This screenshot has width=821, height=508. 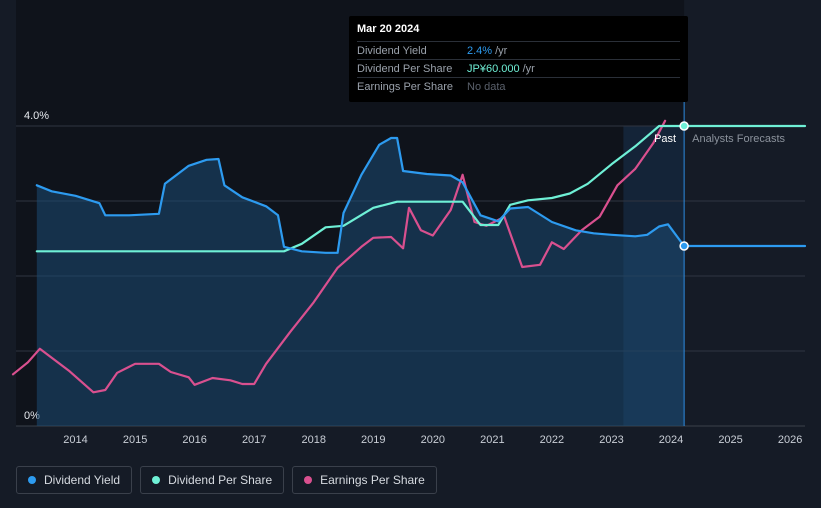 I want to click on past-label: Past, so click(x=665, y=139).